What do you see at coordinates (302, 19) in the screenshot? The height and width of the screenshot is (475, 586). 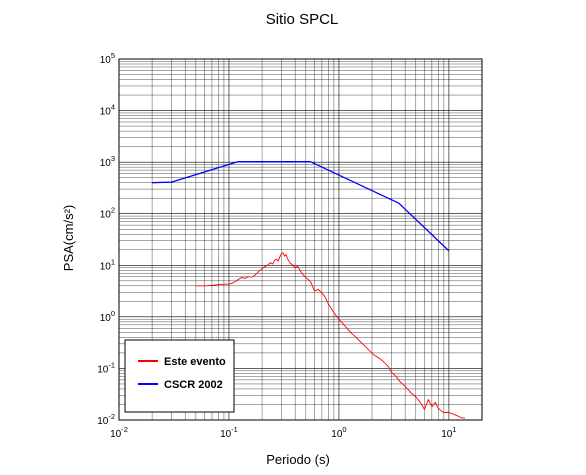 I see `chart-title: Sitio SPCL` at bounding box center [302, 19].